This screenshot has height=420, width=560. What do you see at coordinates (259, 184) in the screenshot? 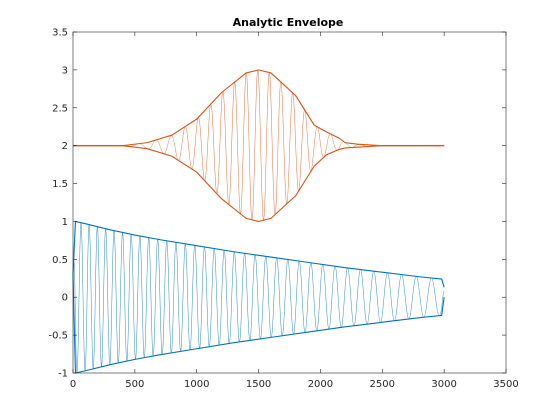
I see `series-2-lower-envelope` at bounding box center [259, 184].